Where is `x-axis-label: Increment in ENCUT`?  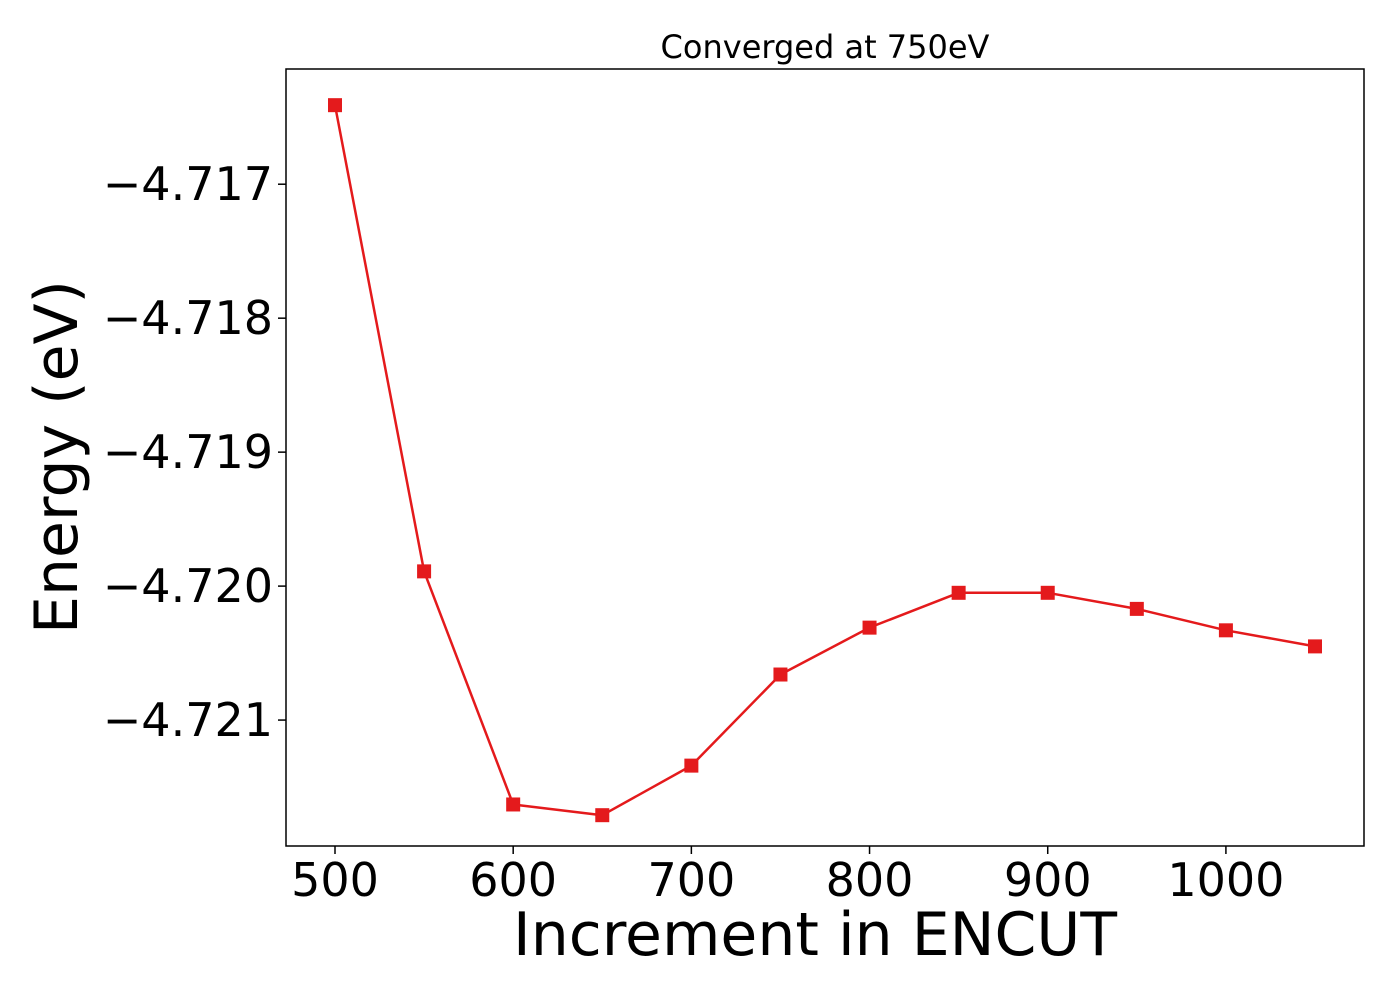 x-axis-label: Increment in ENCUT is located at coordinates (815, 935).